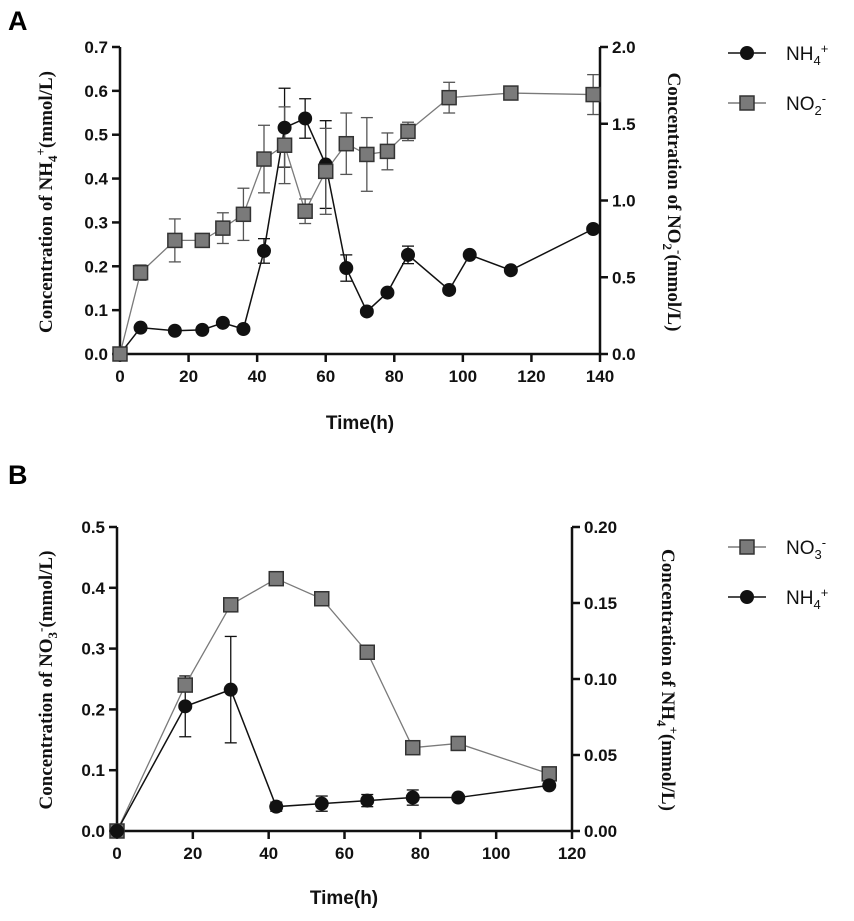  Describe the element at coordinates (93, 770) in the screenshot. I see `panel-b-left-tick-label: 0.1` at that location.